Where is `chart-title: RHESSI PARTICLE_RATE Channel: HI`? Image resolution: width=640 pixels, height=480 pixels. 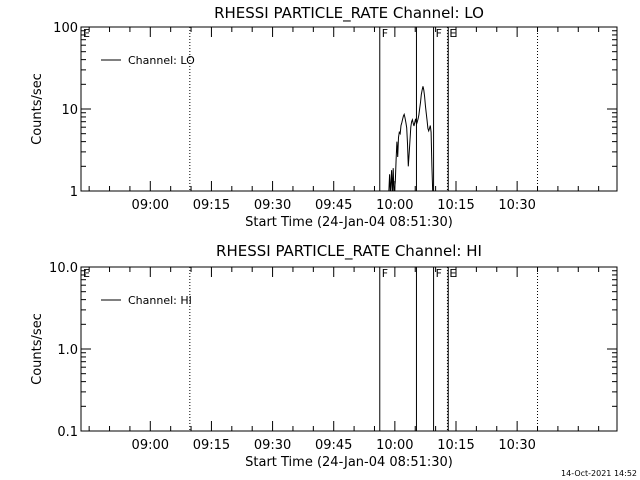
chart-title: RHESSI PARTICLE_RATE Channel: HI is located at coordinates (349, 251).